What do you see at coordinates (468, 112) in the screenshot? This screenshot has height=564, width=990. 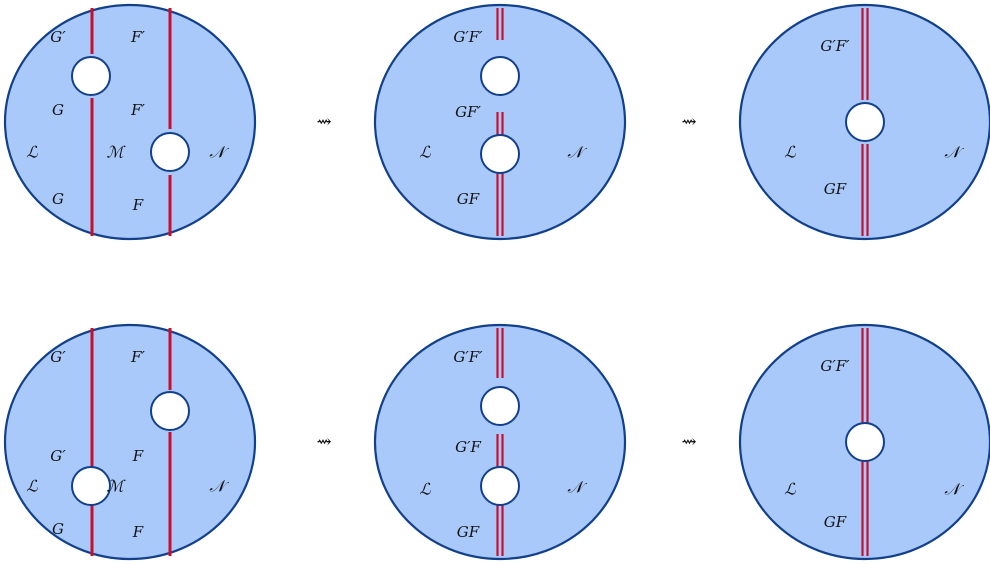 I see `label-gf-prime-middle: GF′` at bounding box center [468, 112].